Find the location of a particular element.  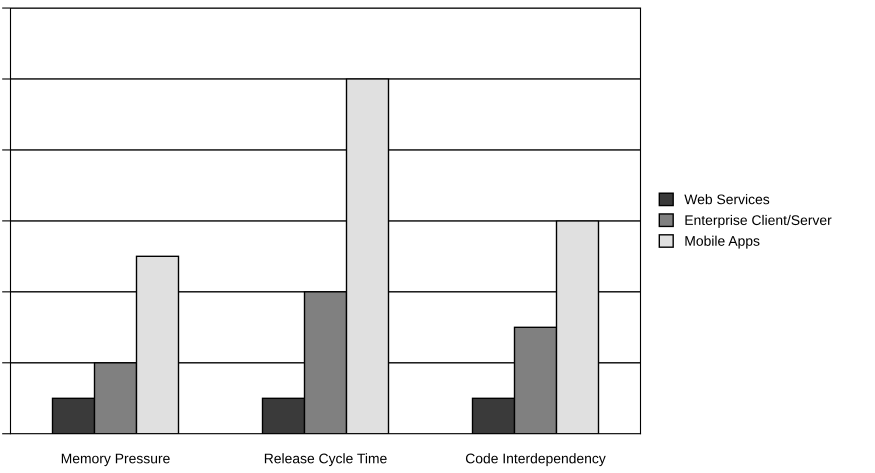

x-tick-label: Code Interdependency is located at coordinates (536, 459).